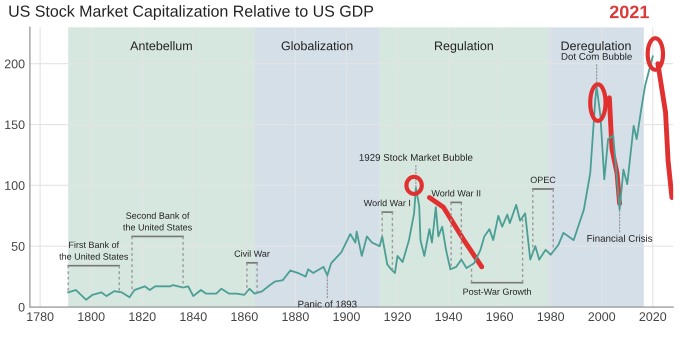 The image size is (680, 340). I want to click on annotation: Financial Crisis, so click(619, 238).